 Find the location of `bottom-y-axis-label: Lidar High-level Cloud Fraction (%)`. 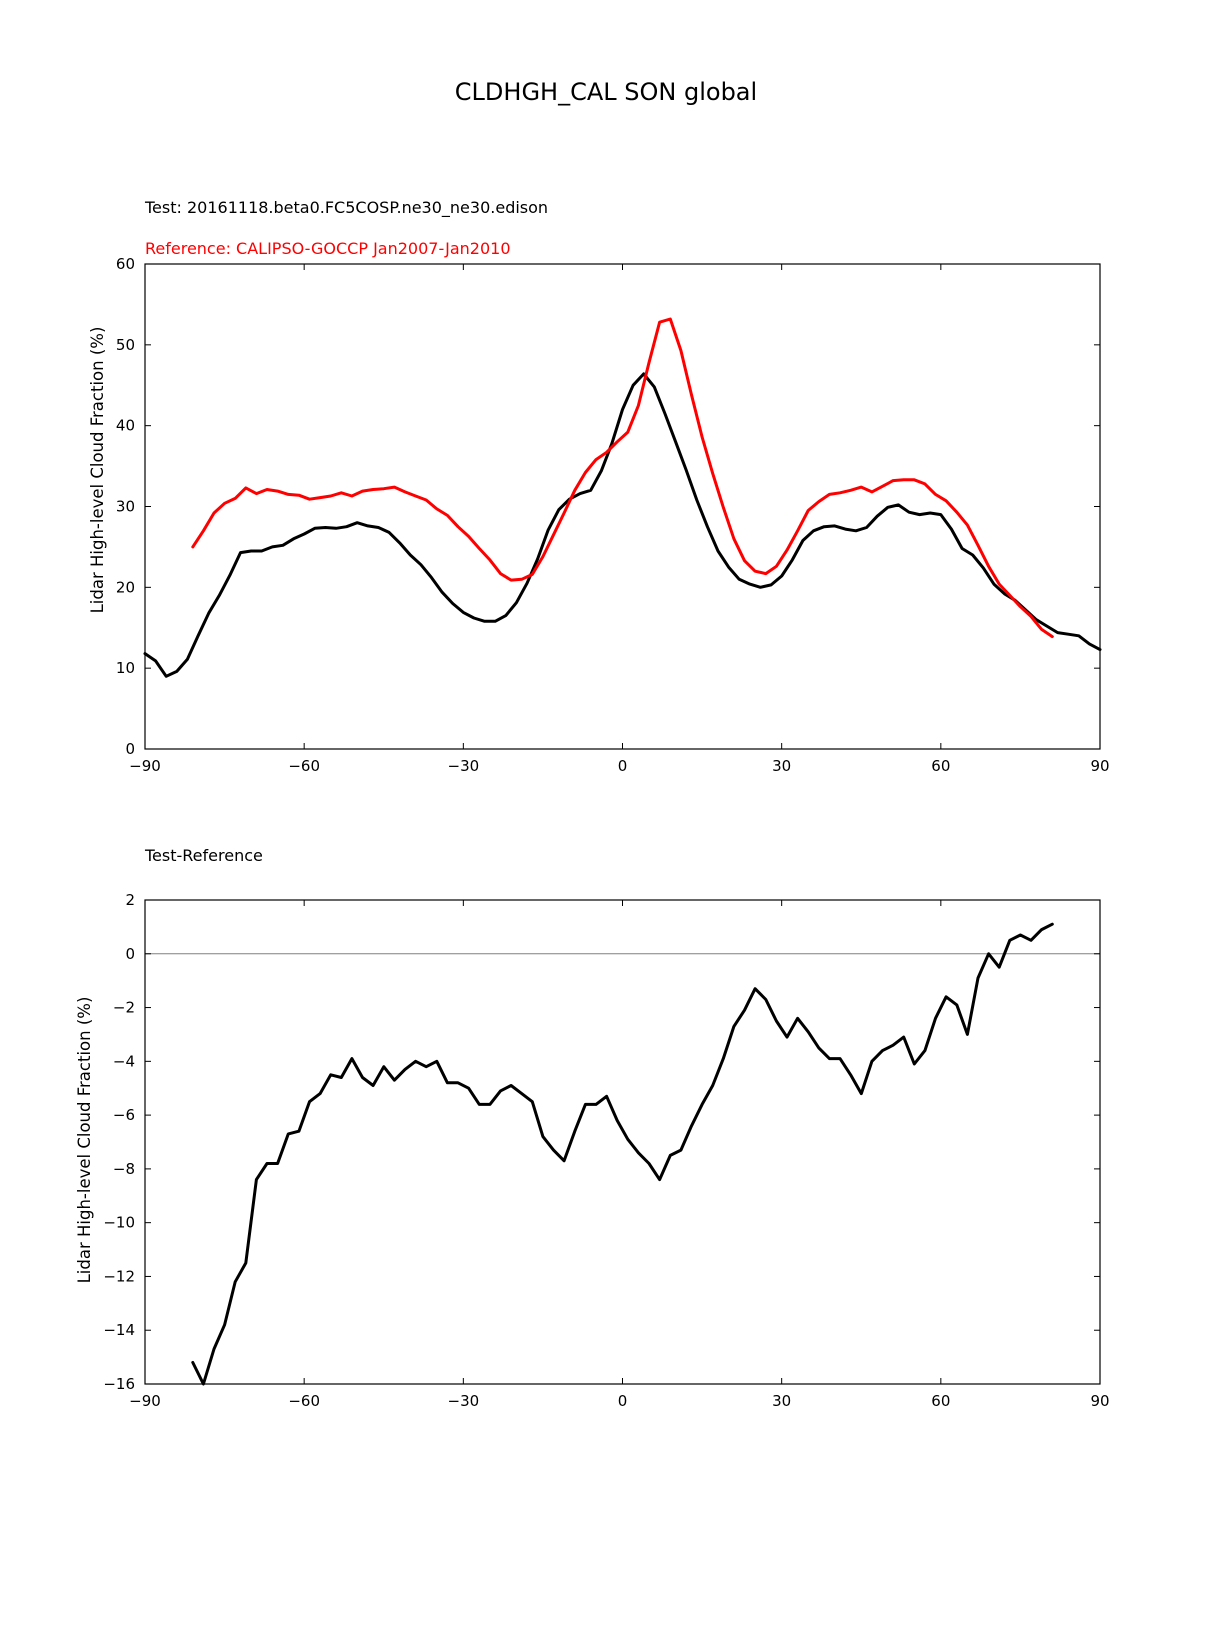

bottom-y-axis-label: Lidar High-level Cloud Fraction (%) is located at coordinates (84, 1140).